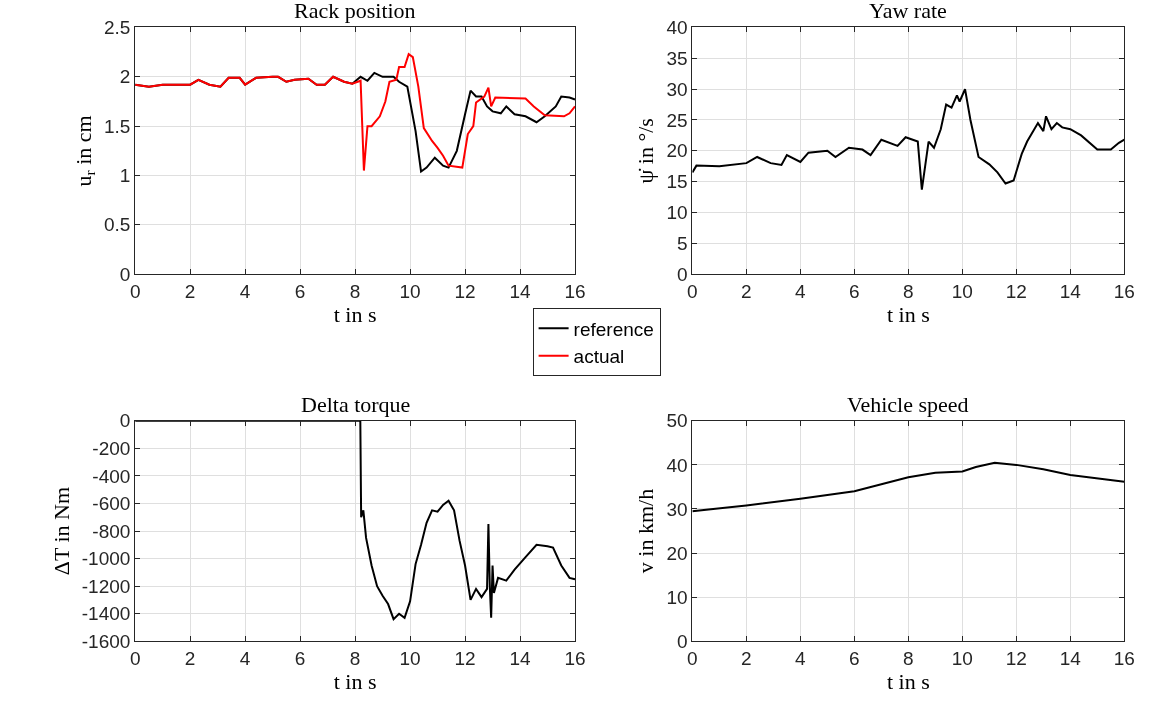 This screenshot has height=728, width=1158. What do you see at coordinates (613, 329) in the screenshot?
I see `legend-label: reference` at bounding box center [613, 329].